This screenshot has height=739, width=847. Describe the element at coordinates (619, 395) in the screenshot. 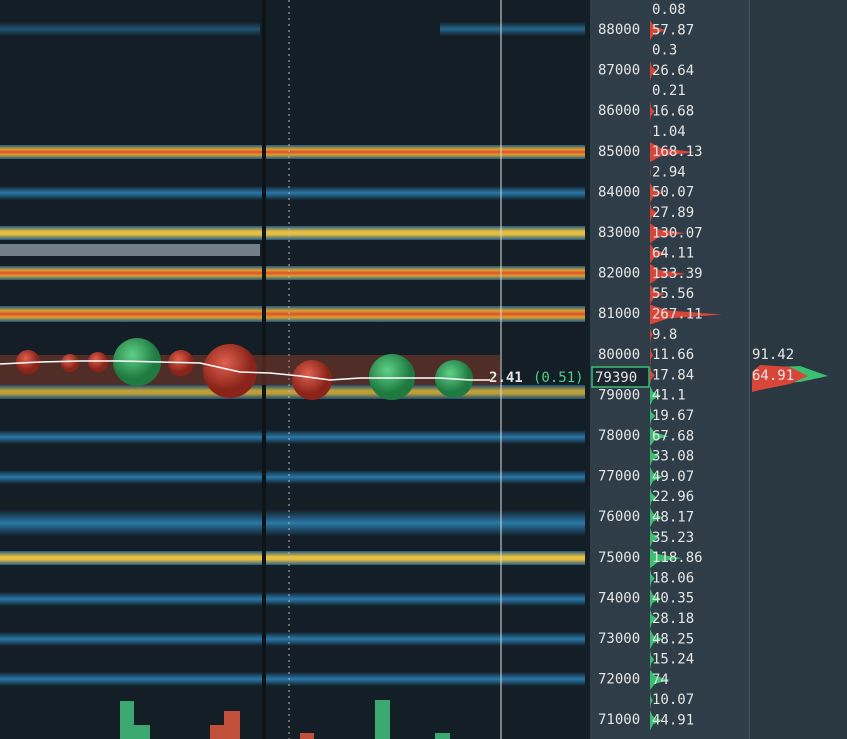

I see `price-level: 79000` at that location.